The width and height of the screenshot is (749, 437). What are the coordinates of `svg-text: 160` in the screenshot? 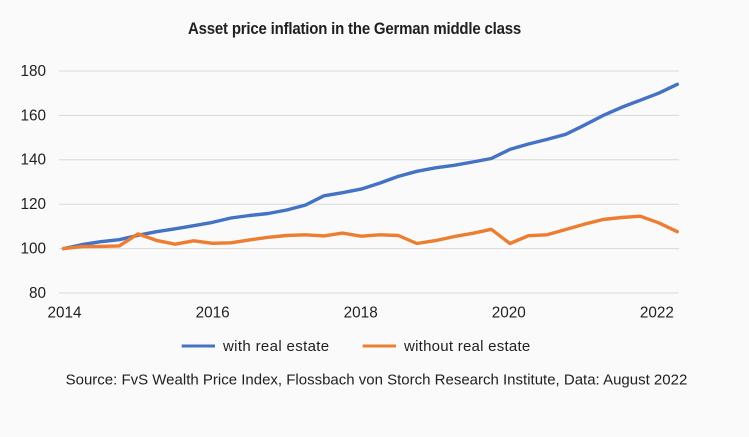 It's located at (33, 115).